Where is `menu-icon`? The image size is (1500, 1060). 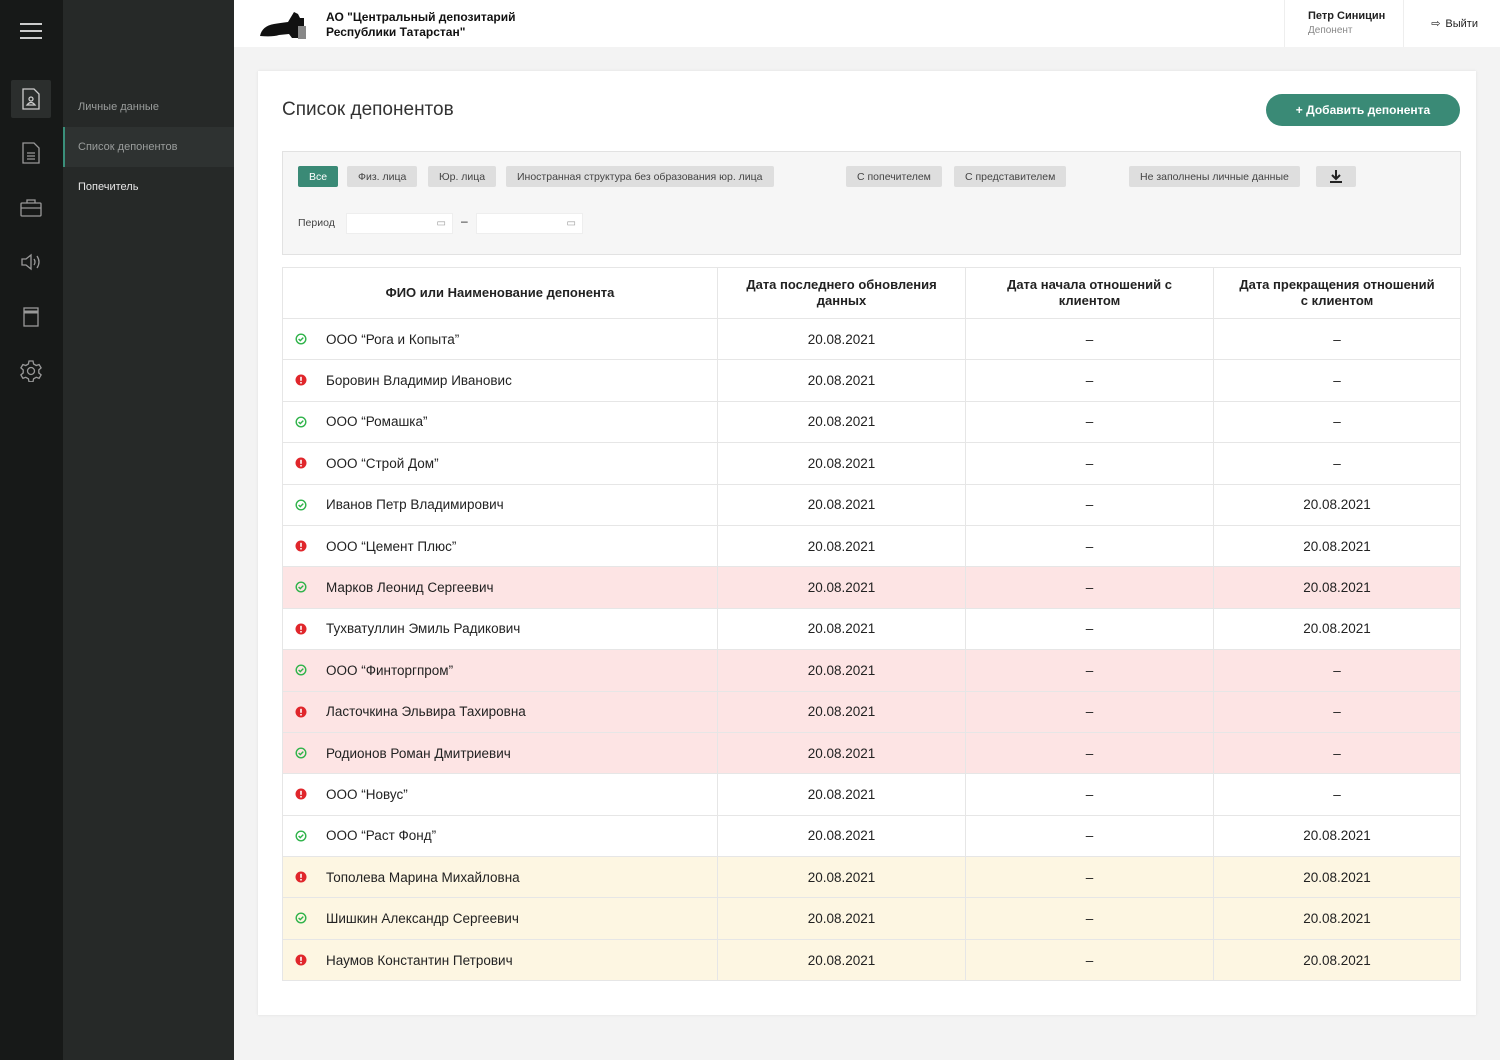
menu-icon is located at coordinates (31, 31).